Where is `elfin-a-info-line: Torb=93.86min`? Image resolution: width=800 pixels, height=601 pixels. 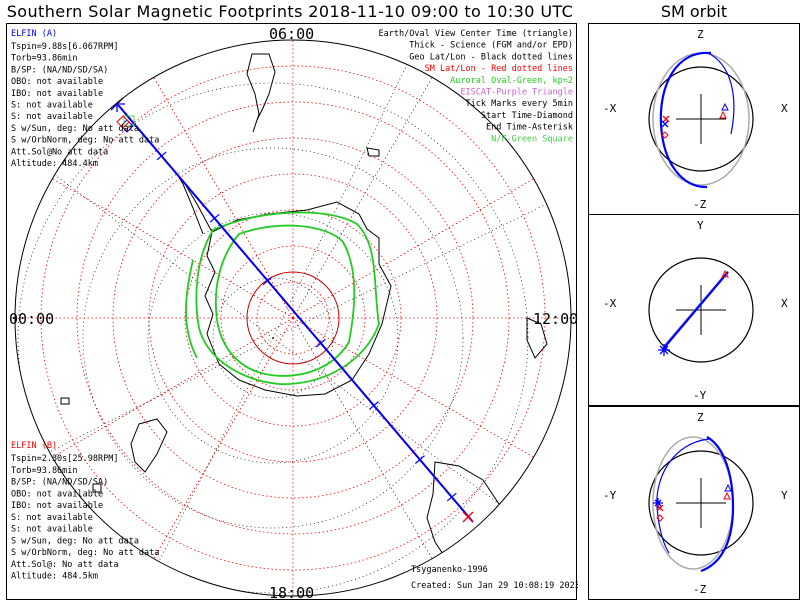
elfin-a-info-line: Torb=93.86min is located at coordinates (44, 59).